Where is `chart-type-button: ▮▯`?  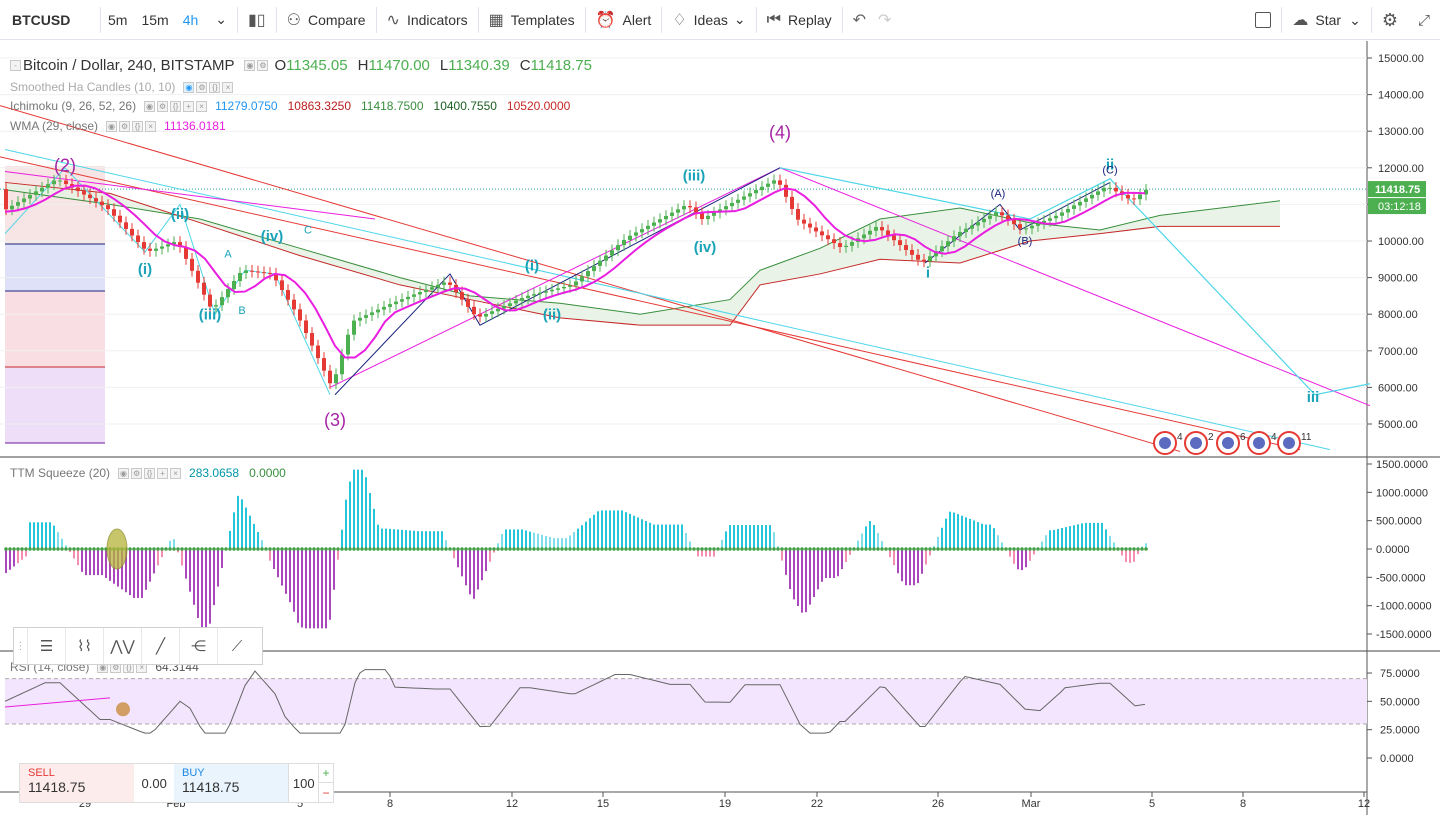
chart-type-button: ▮▯ is located at coordinates (257, 20).